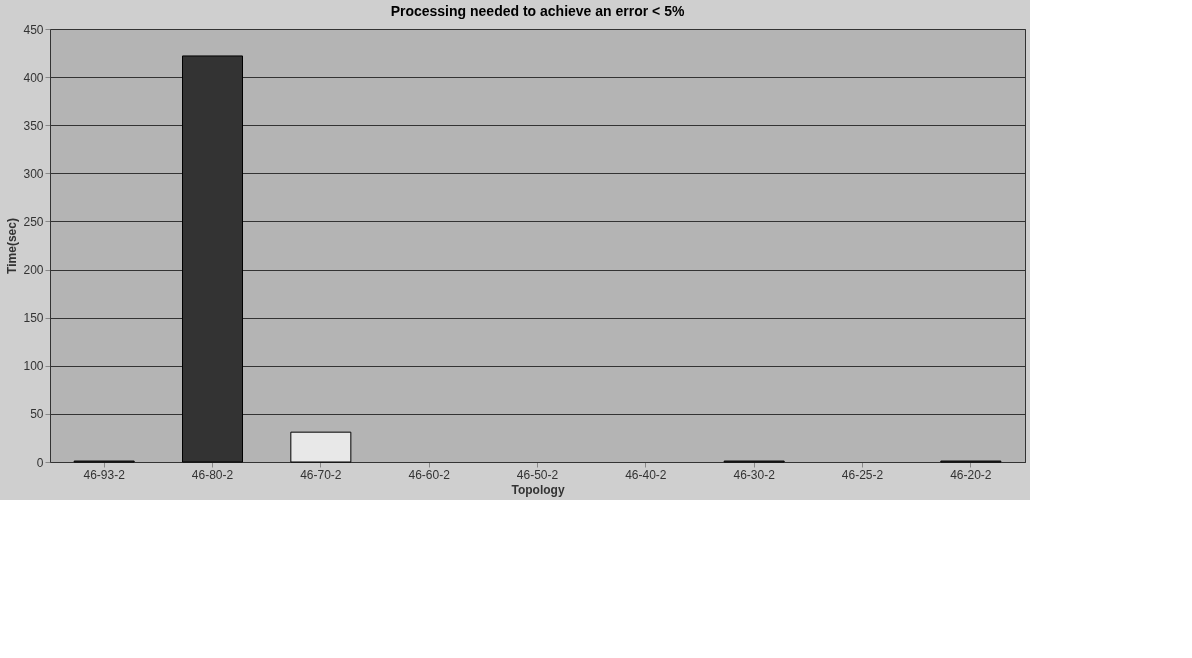 The image size is (1192, 658). I want to click on x-tick-label: 46-20-2, so click(971, 474).